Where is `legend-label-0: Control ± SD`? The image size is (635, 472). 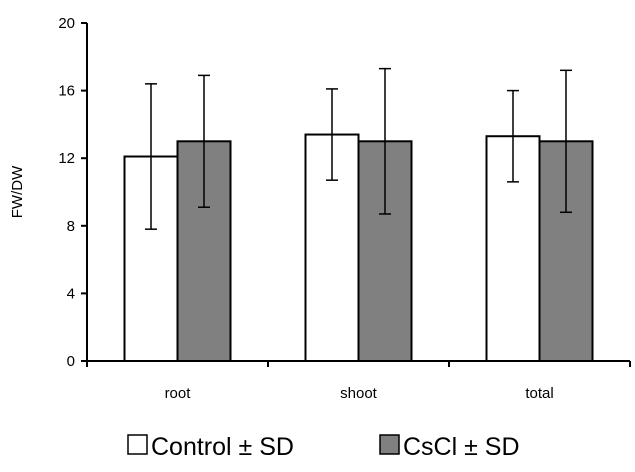 legend-label-0: Control ± SD is located at coordinates (222, 447).